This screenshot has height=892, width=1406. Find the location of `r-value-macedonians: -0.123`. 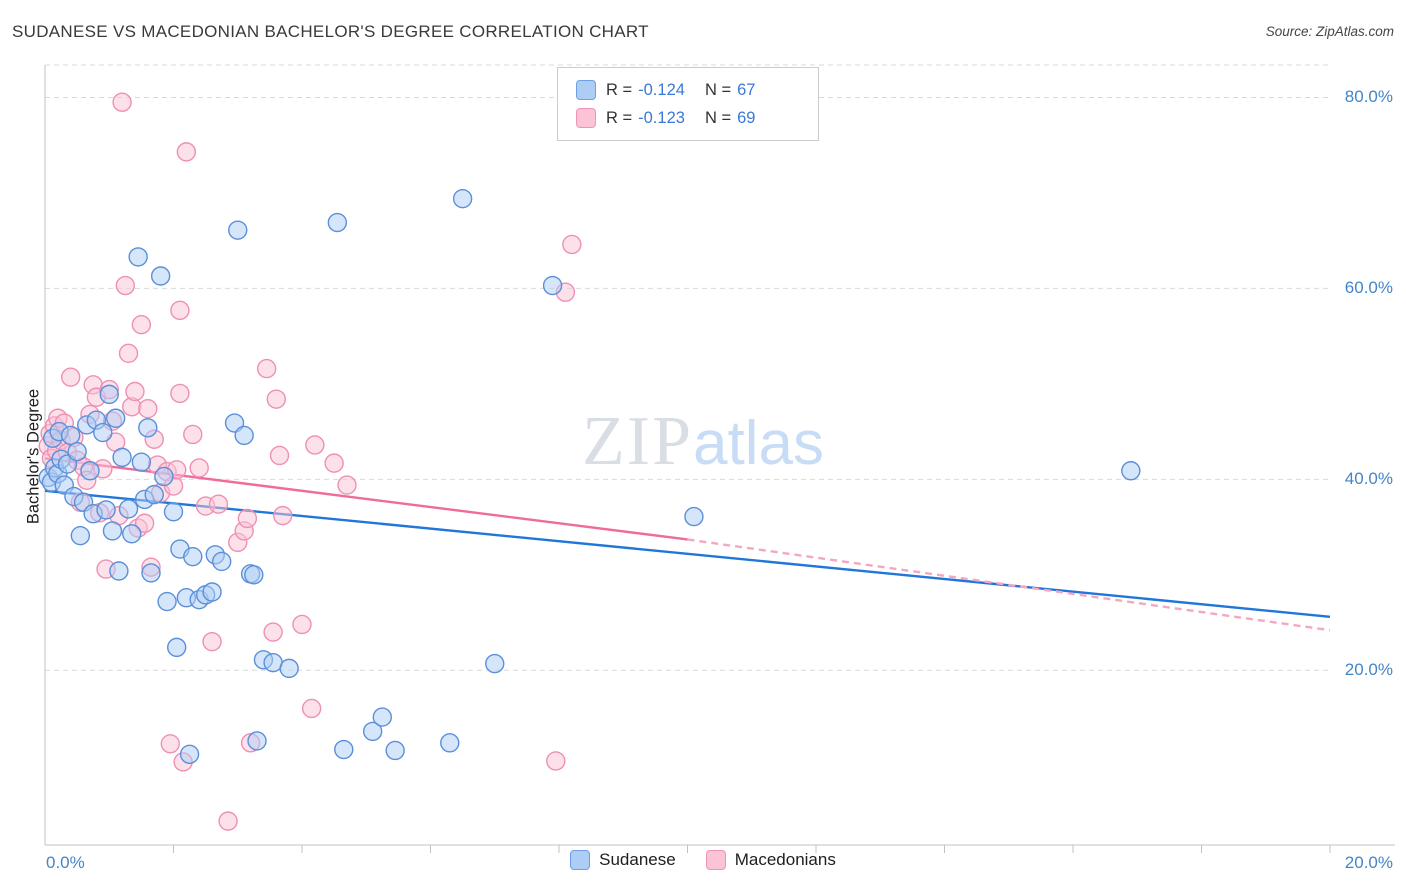

r-value-macedonians: -0.123 is located at coordinates (661, 117).